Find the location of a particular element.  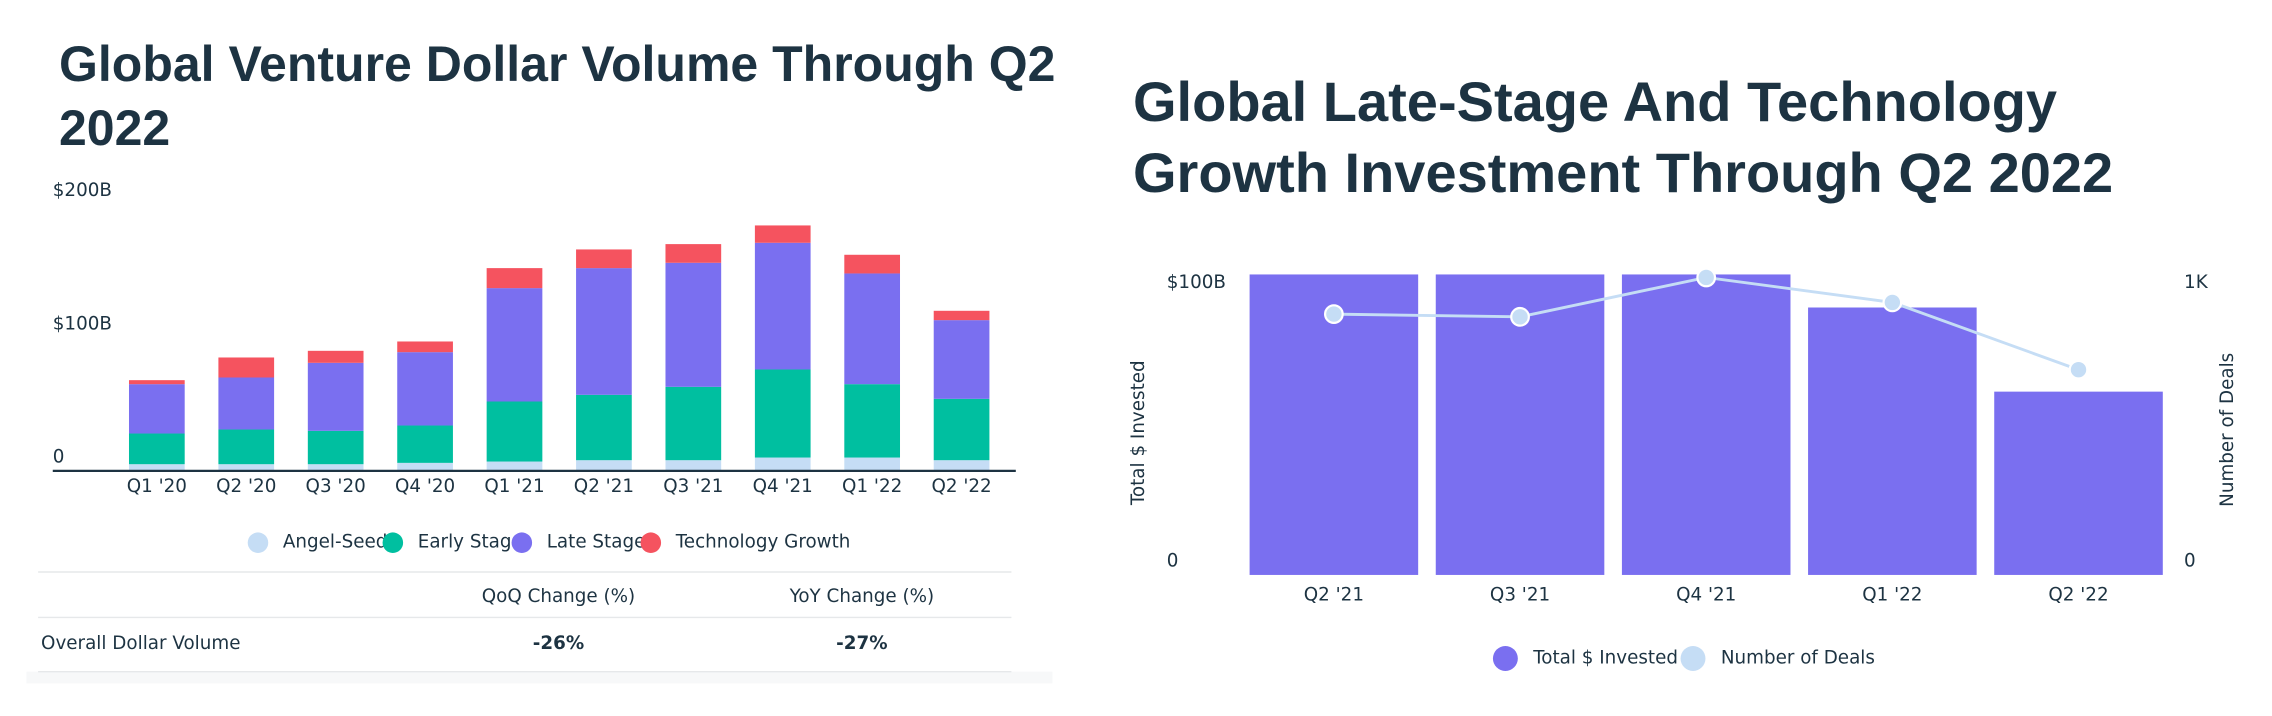

legend-label: Total $ Invested is located at coordinates (1605, 657).